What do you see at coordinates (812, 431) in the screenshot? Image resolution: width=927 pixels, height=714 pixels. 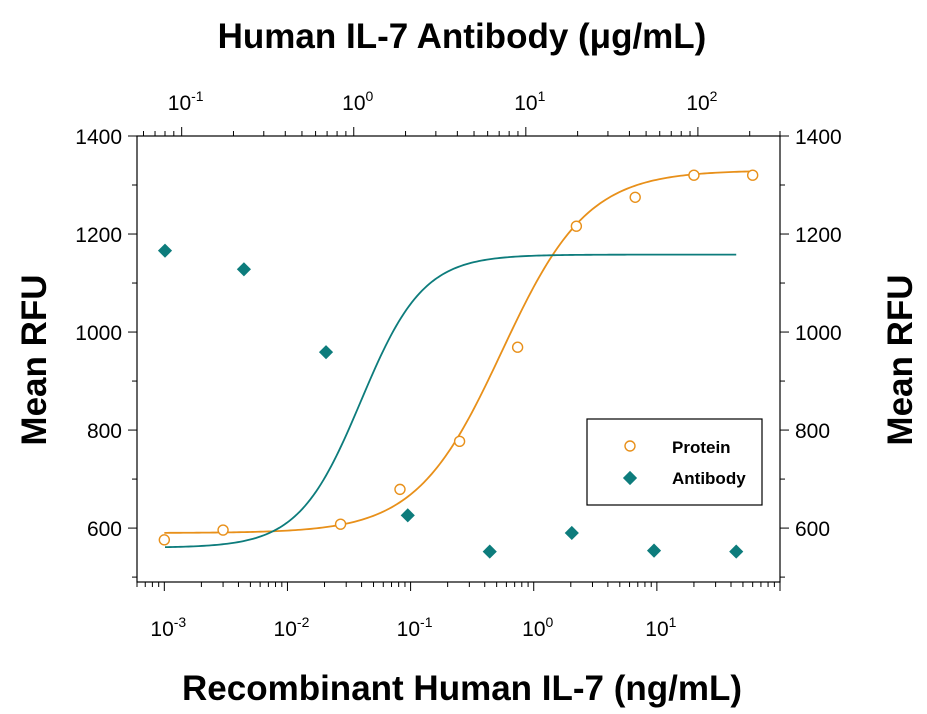 I see `y-right-tick-label: 800` at bounding box center [812, 431].